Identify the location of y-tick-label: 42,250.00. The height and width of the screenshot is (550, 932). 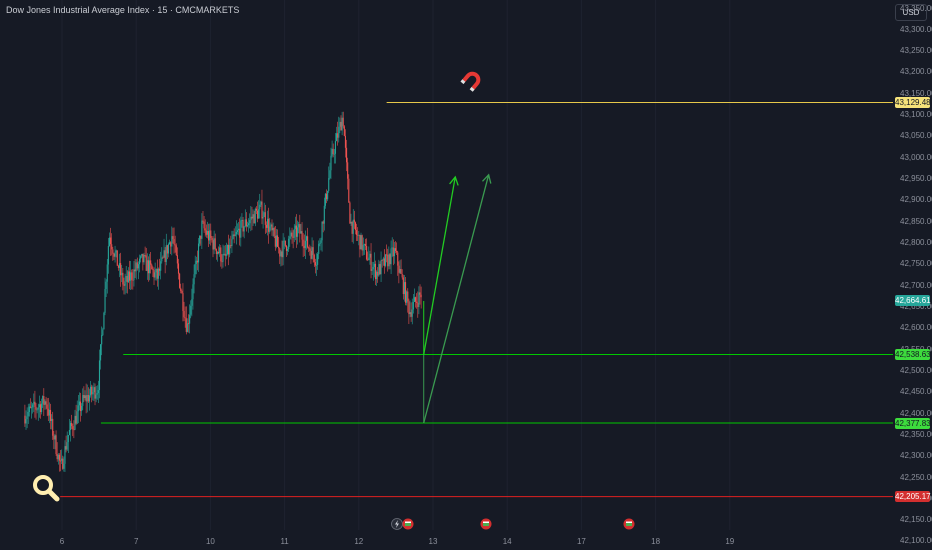
(916, 477).